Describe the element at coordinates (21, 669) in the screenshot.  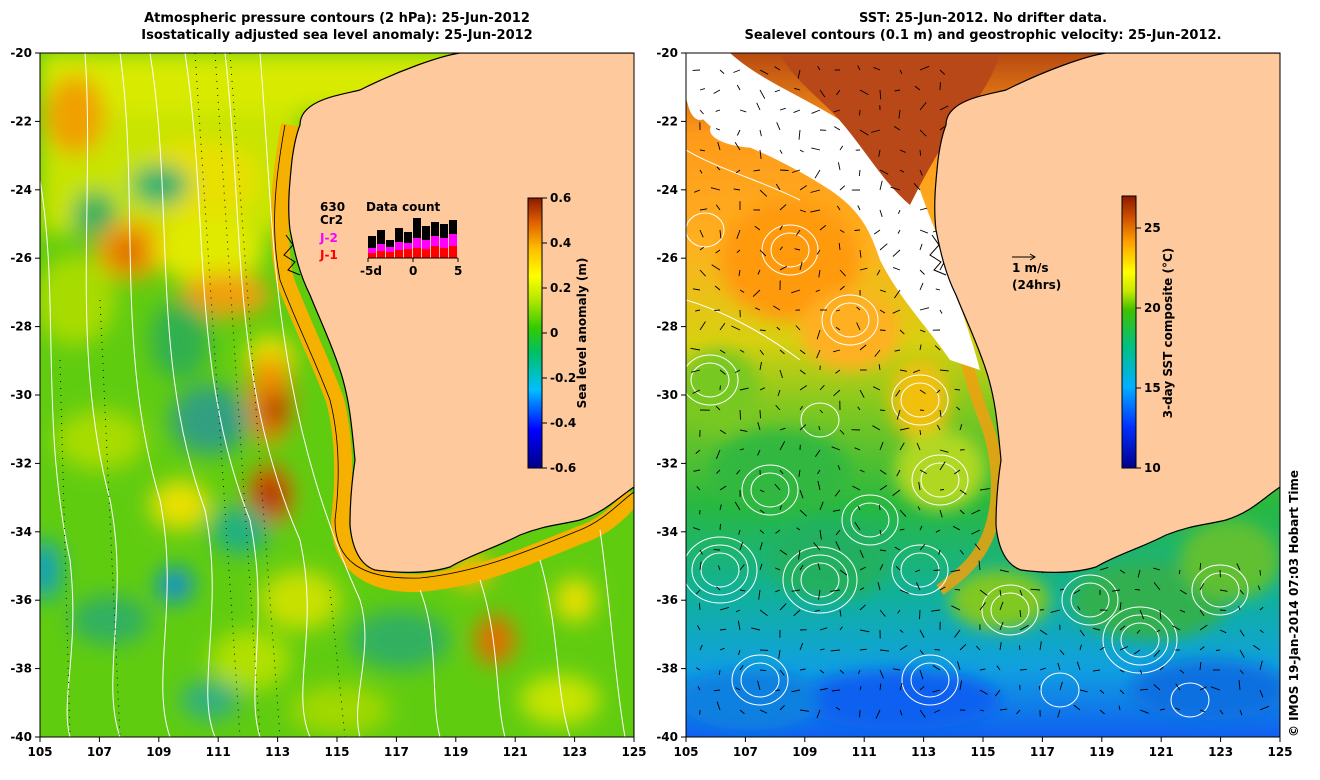
I see `left-ytick-label: -38` at that location.